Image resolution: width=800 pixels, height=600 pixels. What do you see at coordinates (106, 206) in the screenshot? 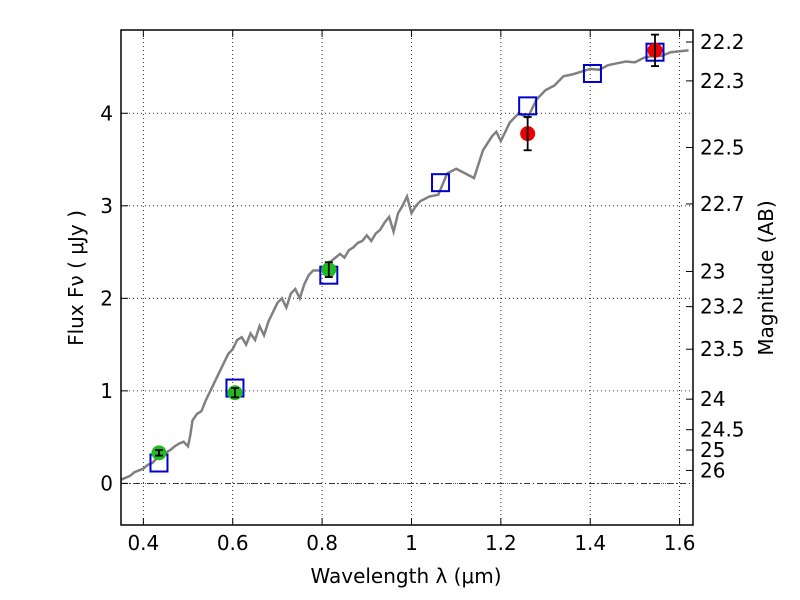
I see `y-tick-label: 3` at bounding box center [106, 206].